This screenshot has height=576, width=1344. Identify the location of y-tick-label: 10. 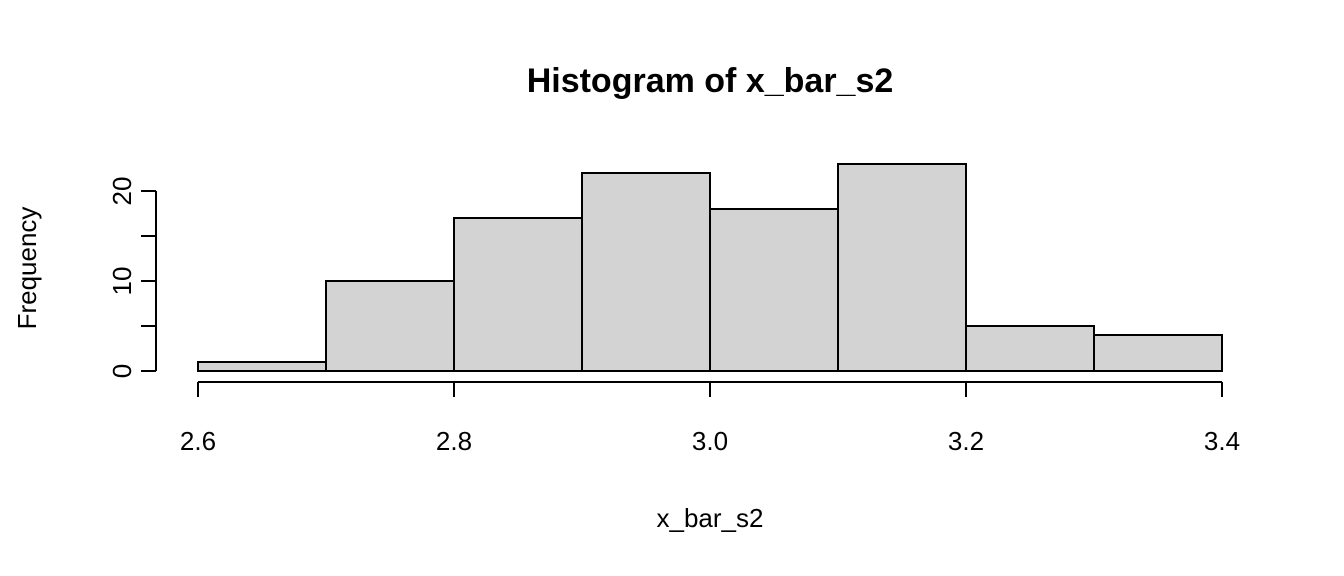
(122, 281).